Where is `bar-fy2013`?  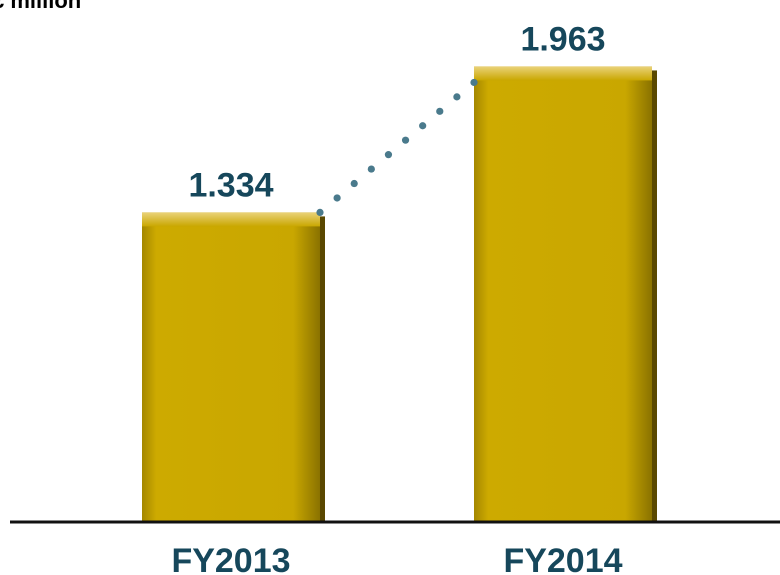 bar-fy2013 is located at coordinates (233, 367).